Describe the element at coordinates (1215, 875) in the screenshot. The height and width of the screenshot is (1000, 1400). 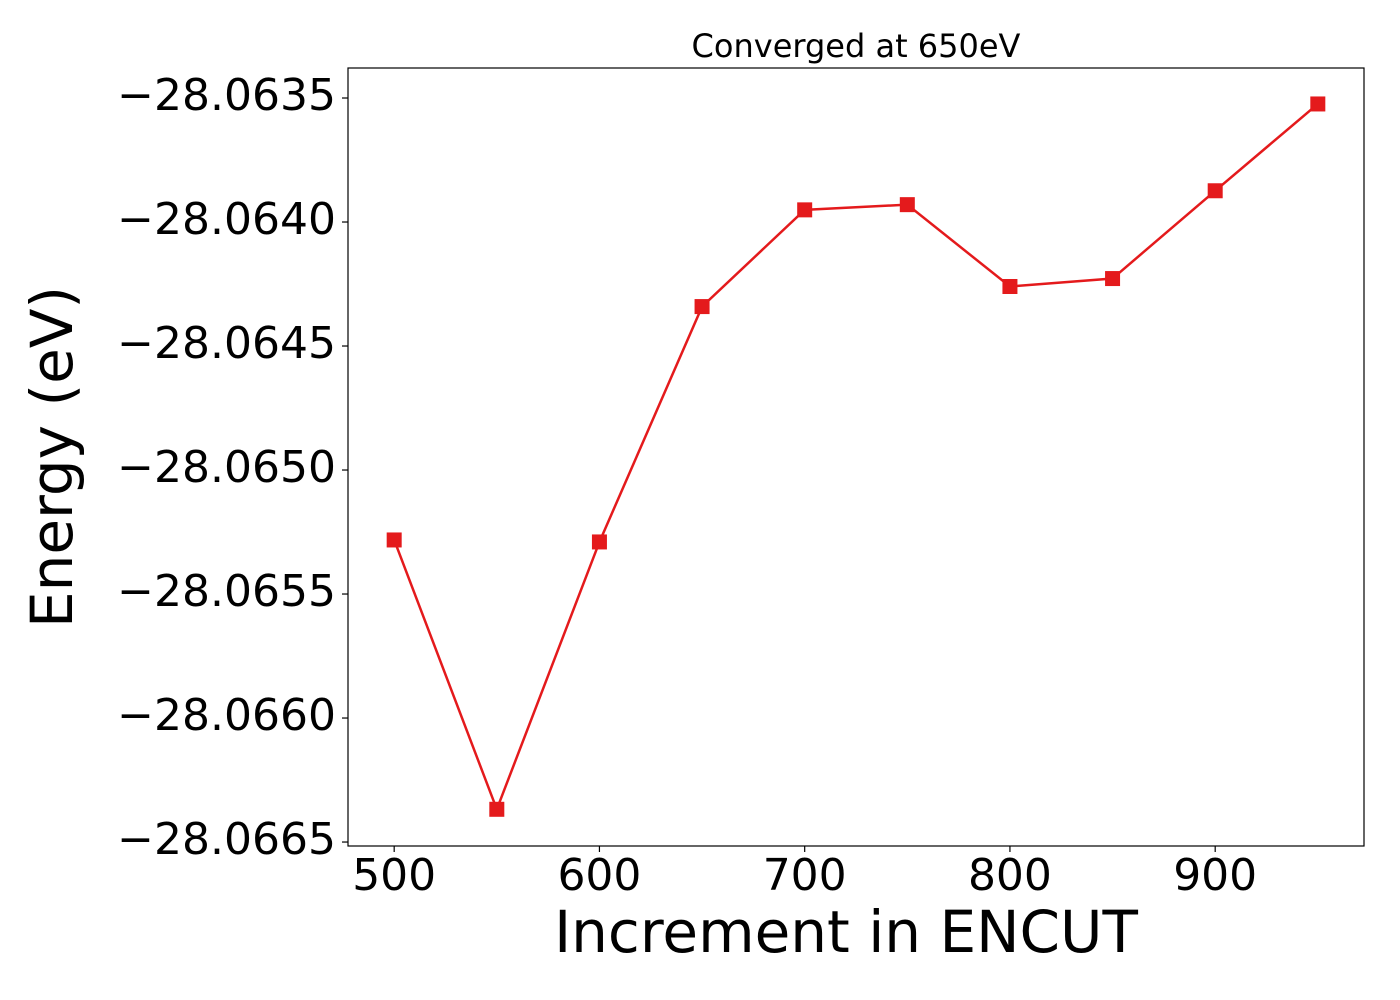
I see `x-tick-label: 900` at that location.